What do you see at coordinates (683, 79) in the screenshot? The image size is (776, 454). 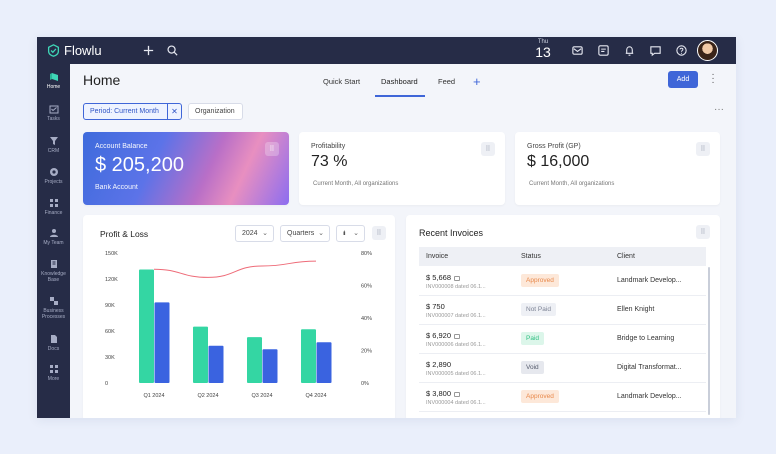 I see `add-button: Add` at bounding box center [683, 79].